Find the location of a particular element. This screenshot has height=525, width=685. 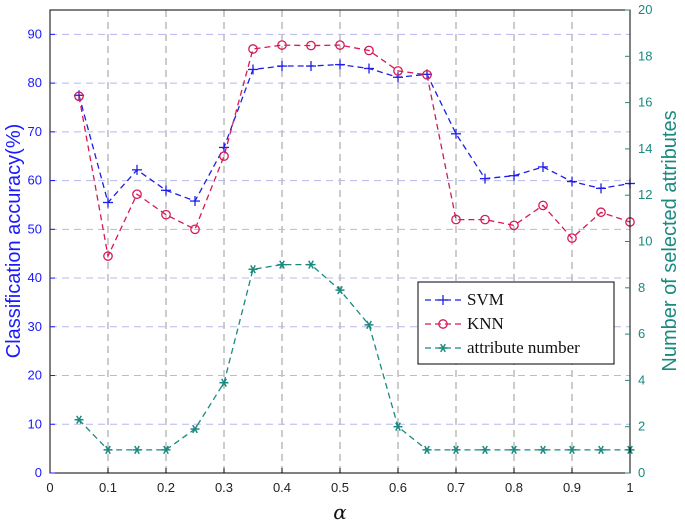

x-tick-label: 0.8 is located at coordinates (514, 487).